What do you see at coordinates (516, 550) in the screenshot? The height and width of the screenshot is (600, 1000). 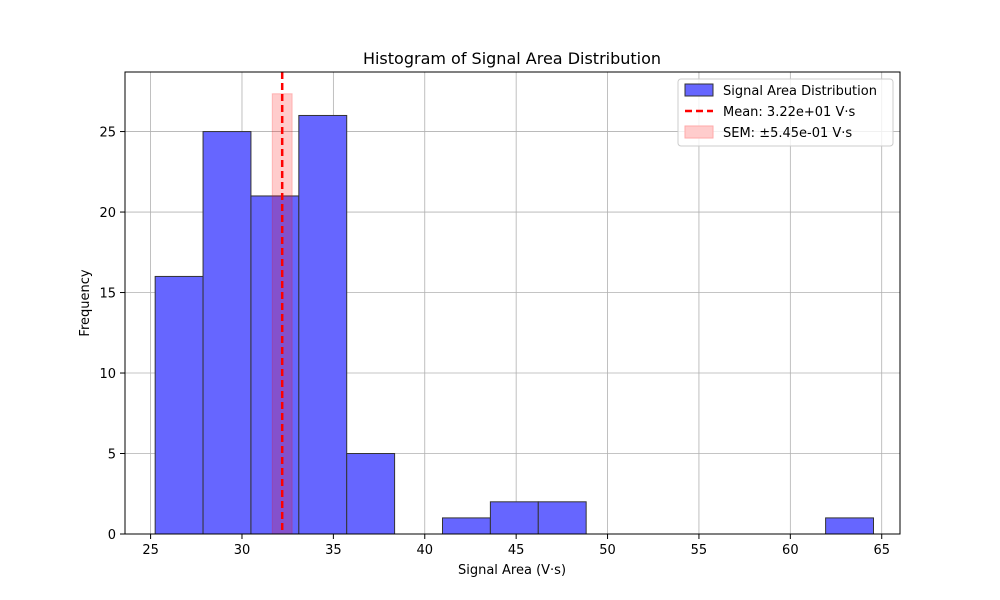 I see `x-tick-label: 45` at bounding box center [516, 550].